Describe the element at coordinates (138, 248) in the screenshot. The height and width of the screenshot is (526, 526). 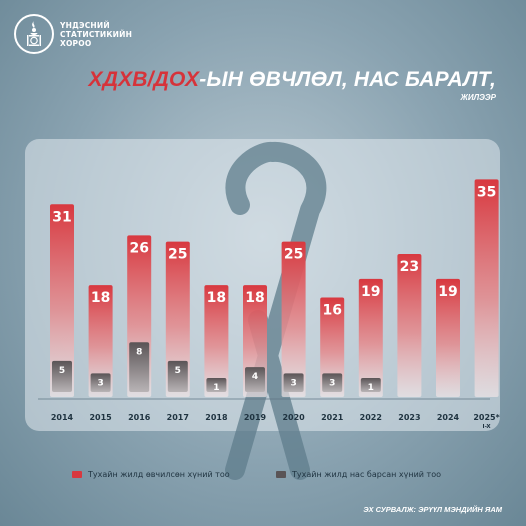
I see `cases-value-label-2016: 26` at that location.